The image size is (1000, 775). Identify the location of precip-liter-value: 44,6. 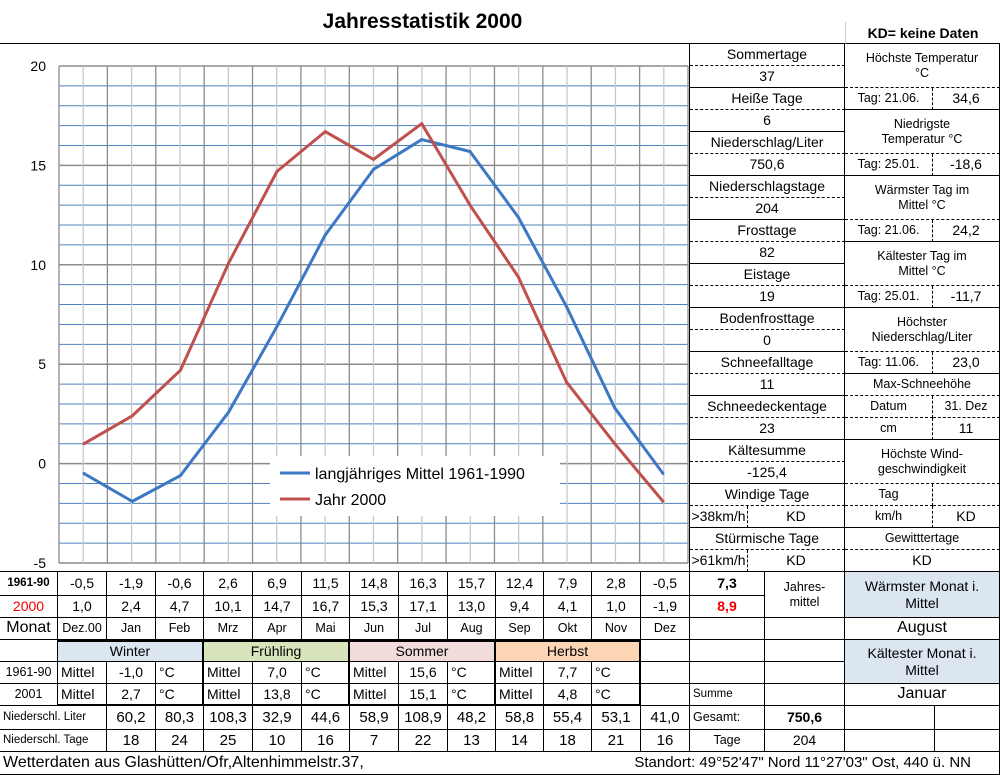
(326, 718).